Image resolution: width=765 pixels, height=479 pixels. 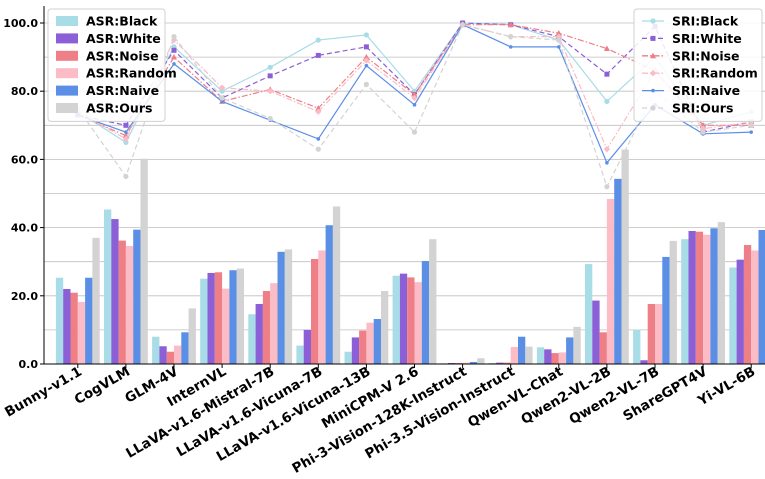 What do you see at coordinates (122, 21) in the screenshot?
I see `legend-label: ASR:Black` at bounding box center [122, 21].